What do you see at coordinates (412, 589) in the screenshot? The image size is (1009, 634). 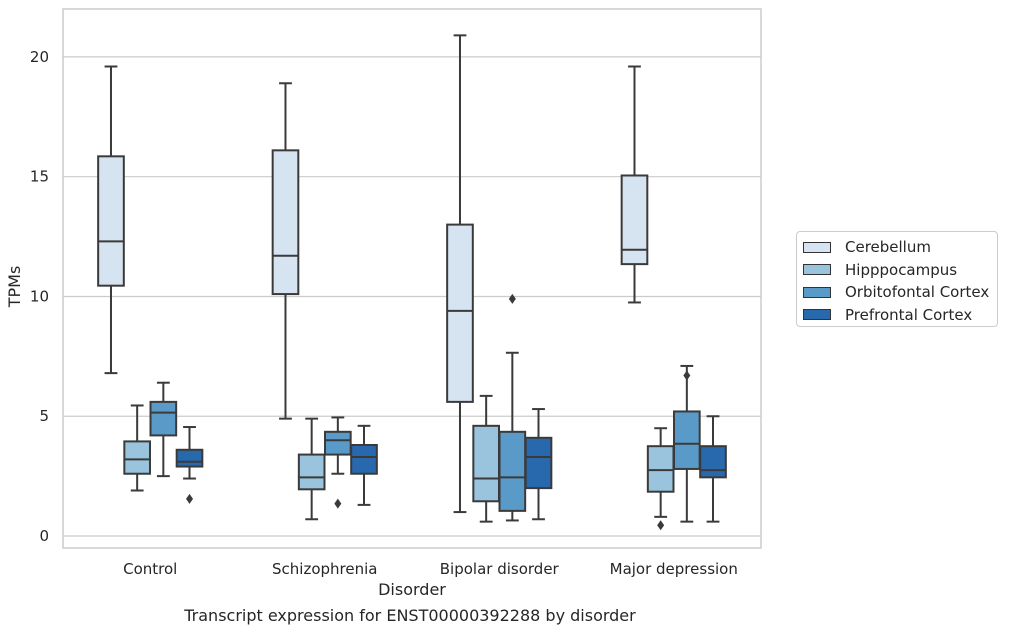 I see `x-axis-label: Disorder` at bounding box center [412, 589].